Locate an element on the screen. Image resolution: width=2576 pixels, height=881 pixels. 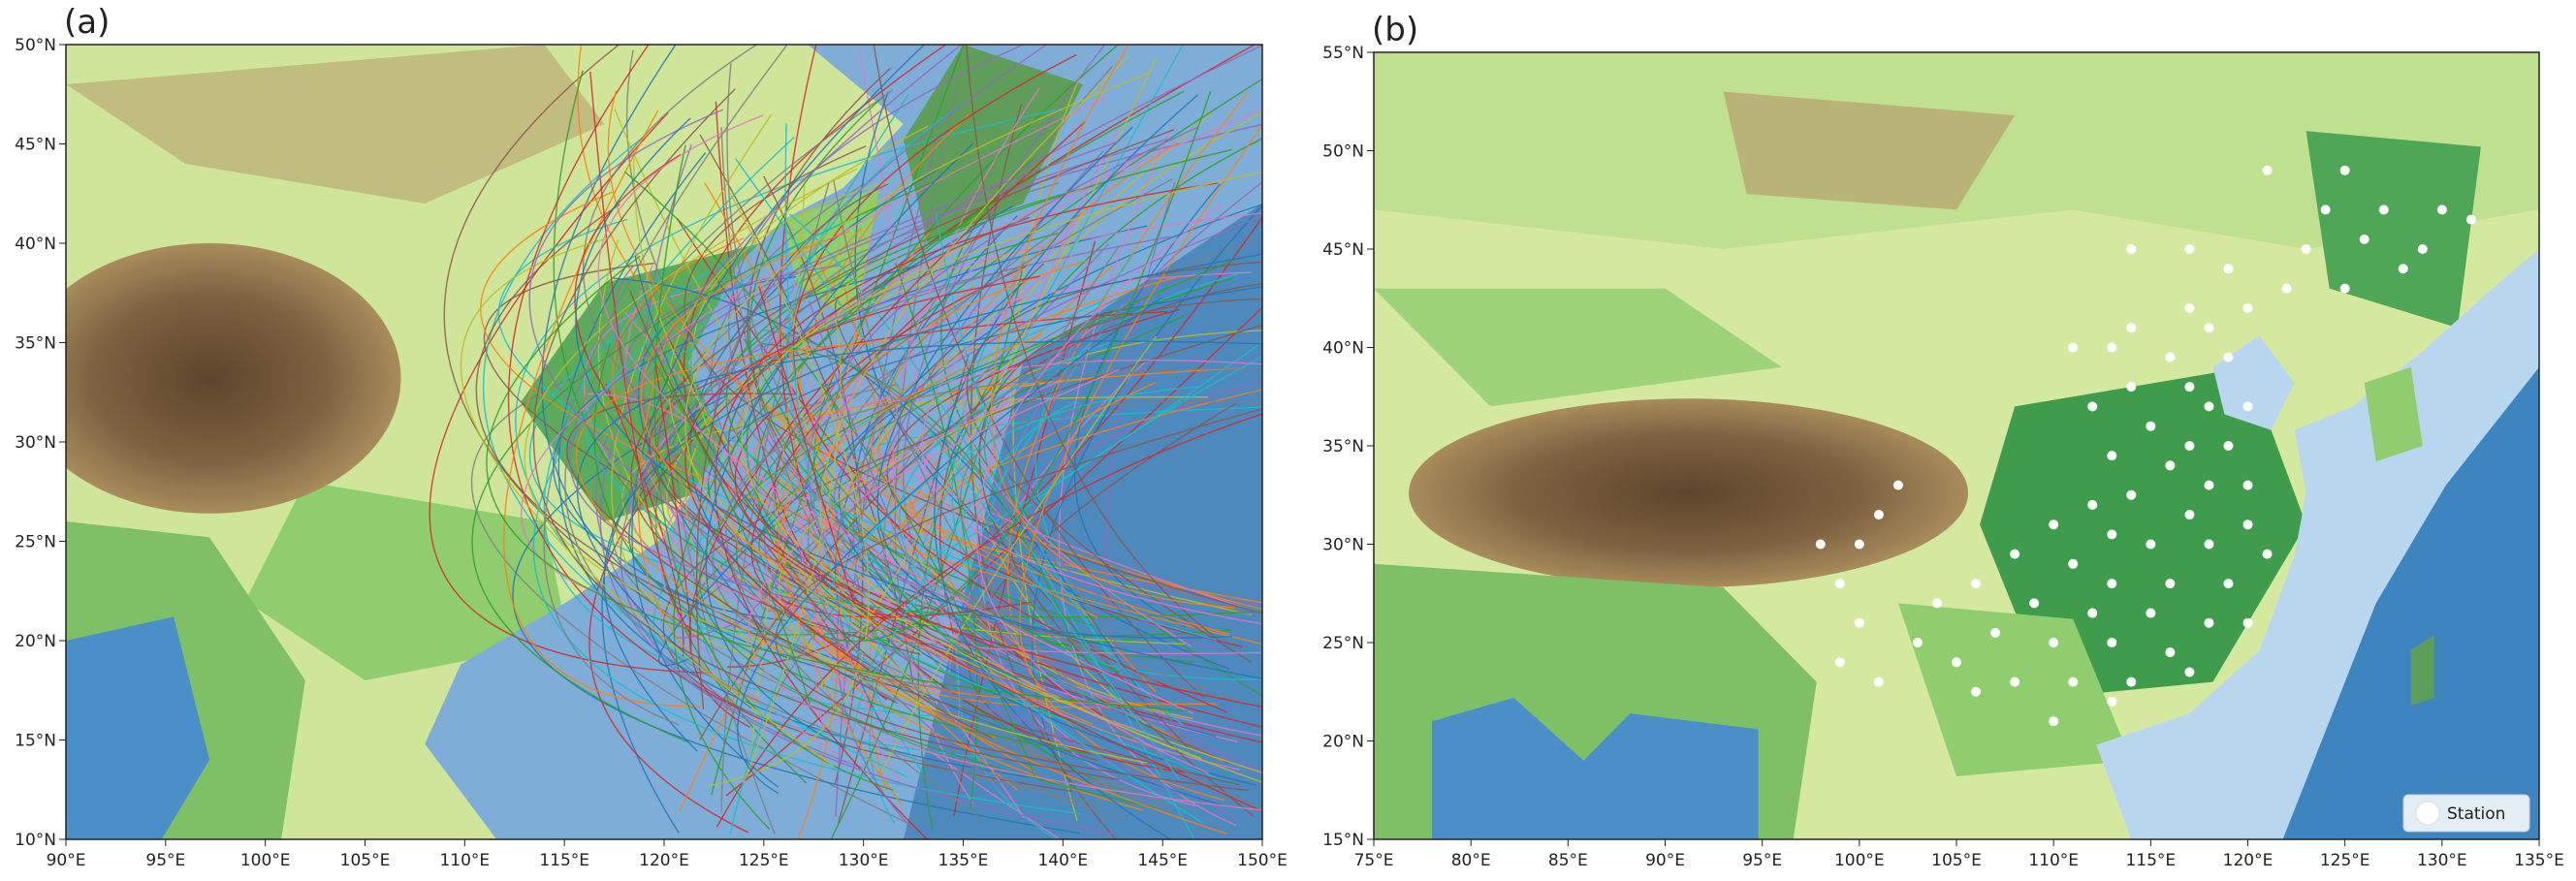
x-tick-label: 150°E is located at coordinates (1262, 861).